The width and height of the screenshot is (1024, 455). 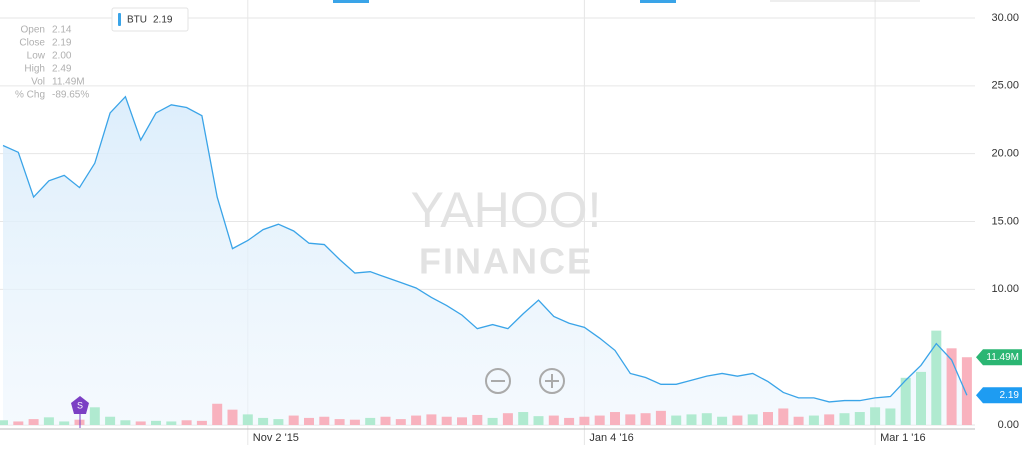 What do you see at coordinates (62, 30) in the screenshot?
I see `info-value: 2.14` at bounding box center [62, 30].